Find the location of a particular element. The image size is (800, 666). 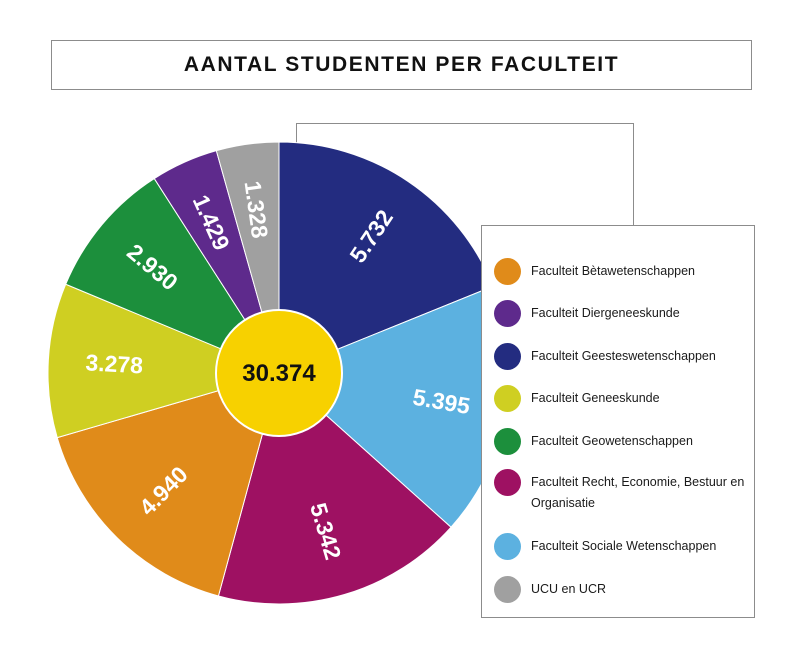

legend-label: Faculteit Sociale Wetenschappen is located at coordinates (624, 546).